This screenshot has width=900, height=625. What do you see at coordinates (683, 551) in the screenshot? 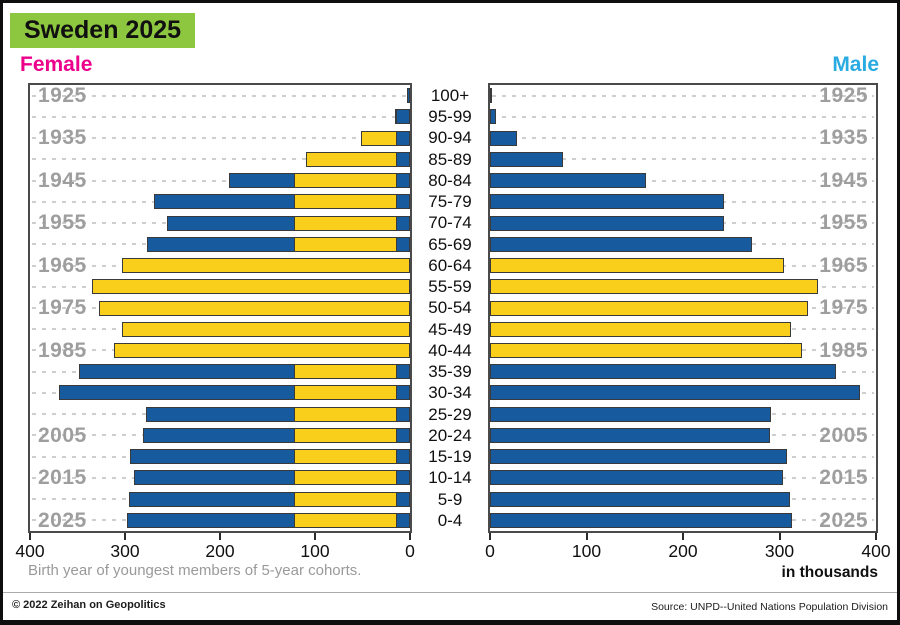
I see `tick-label-male-200: 200` at bounding box center [683, 551].